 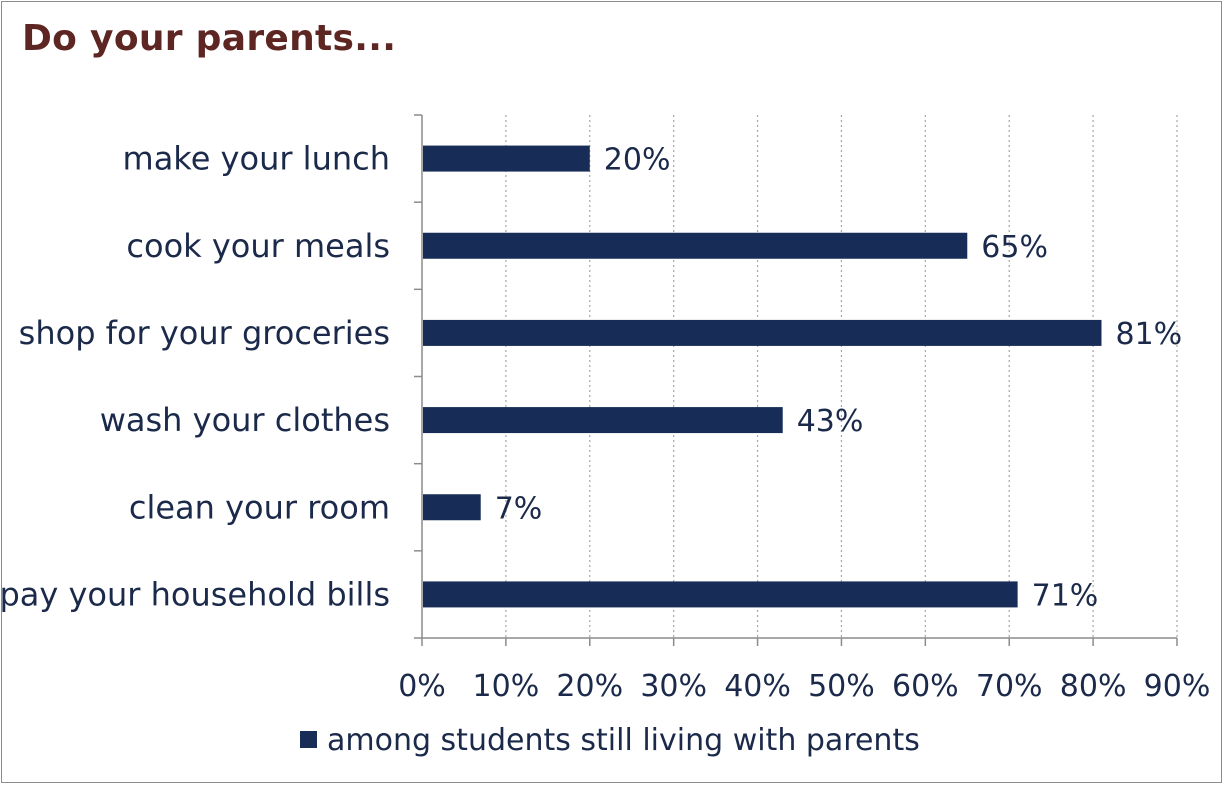 What do you see at coordinates (841, 686) in the screenshot?
I see `x-tick-label: 50%` at bounding box center [841, 686].